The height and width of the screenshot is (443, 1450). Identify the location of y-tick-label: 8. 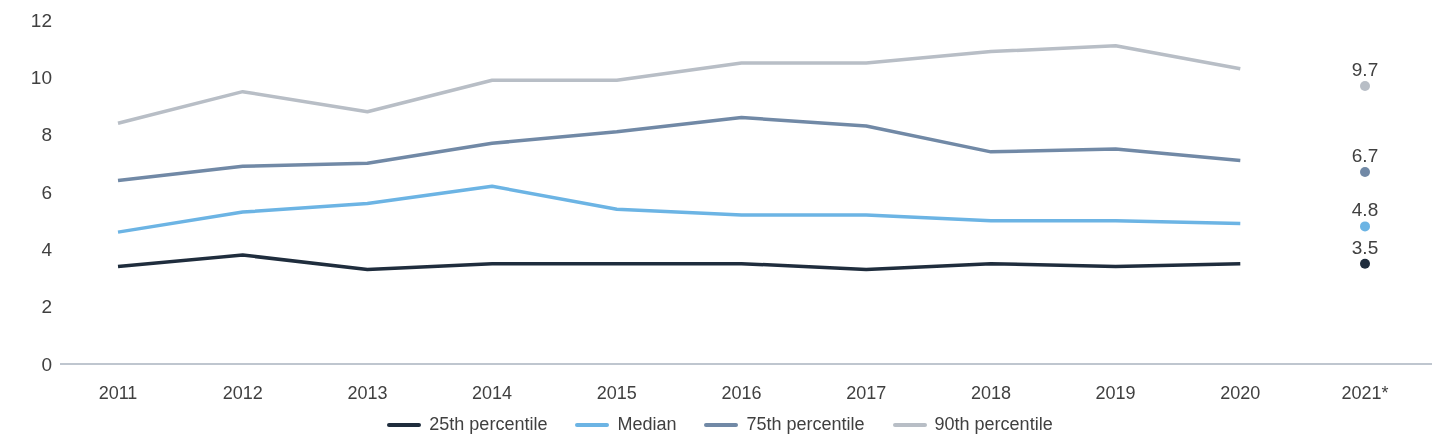
(46, 135).